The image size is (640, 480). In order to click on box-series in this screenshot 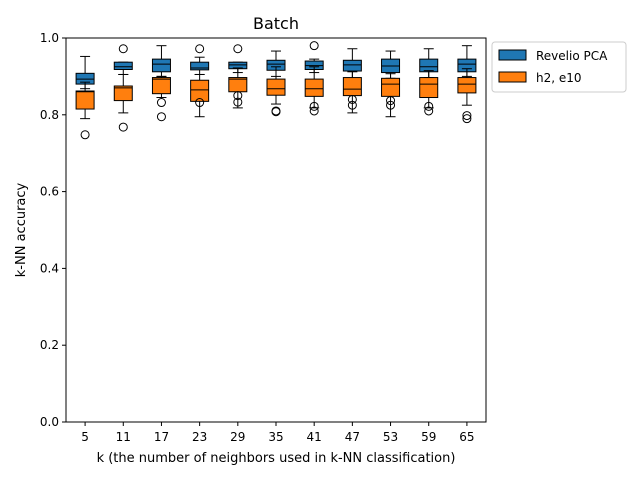, I will do `click(276, 90)`.